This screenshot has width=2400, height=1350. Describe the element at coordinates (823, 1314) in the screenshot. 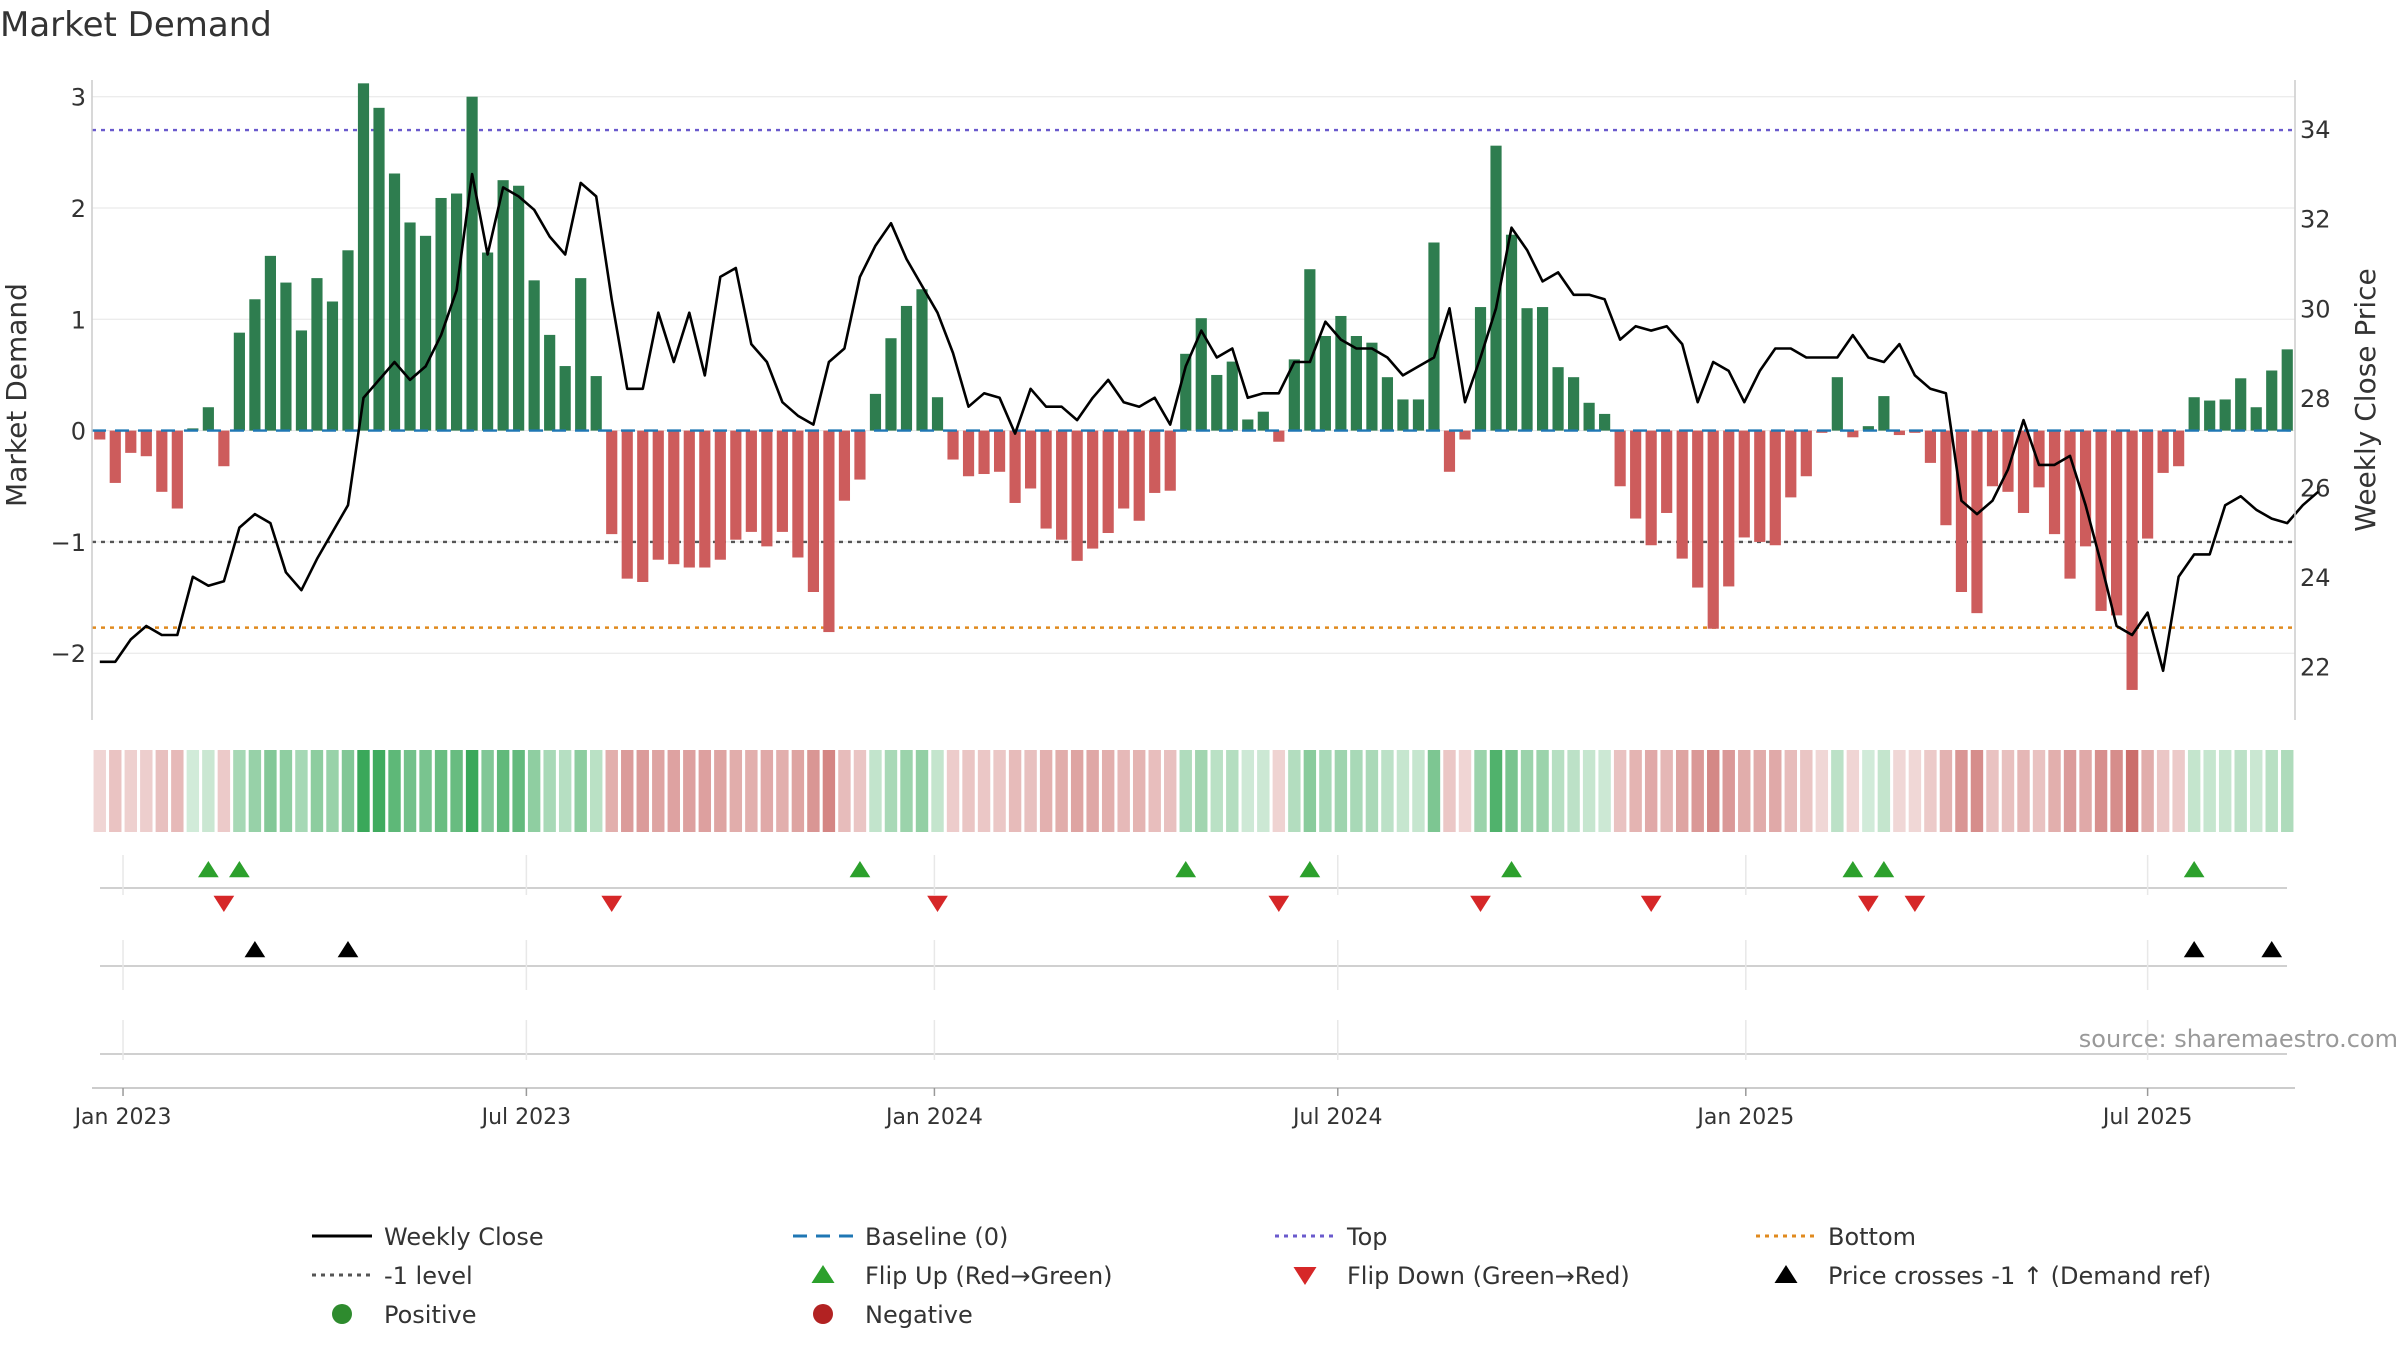

I see `legend-swatch-circle` at that location.